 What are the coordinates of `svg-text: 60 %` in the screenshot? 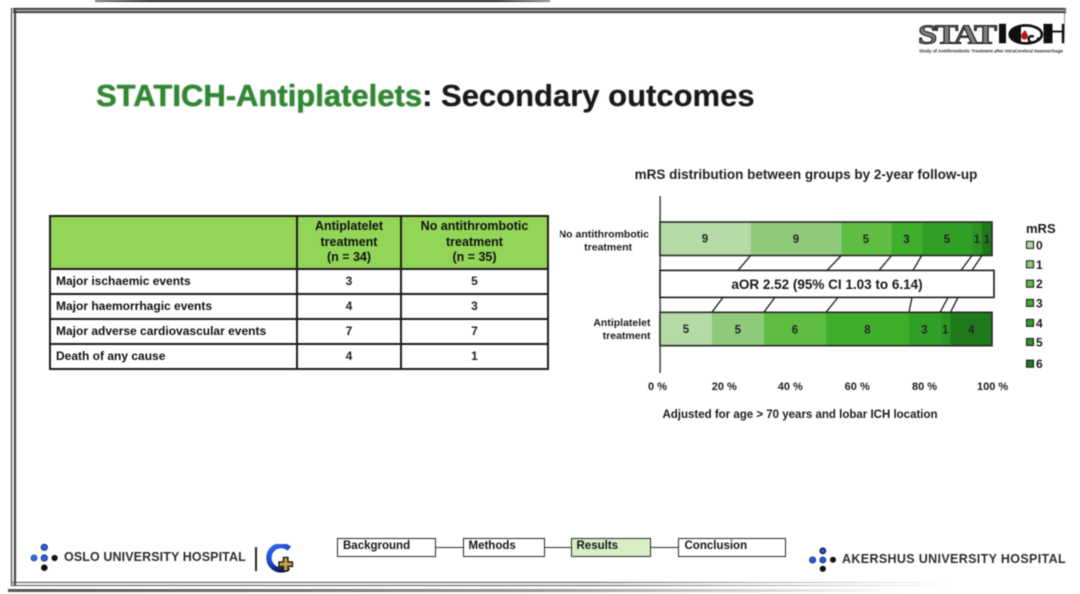 It's located at (857, 387).